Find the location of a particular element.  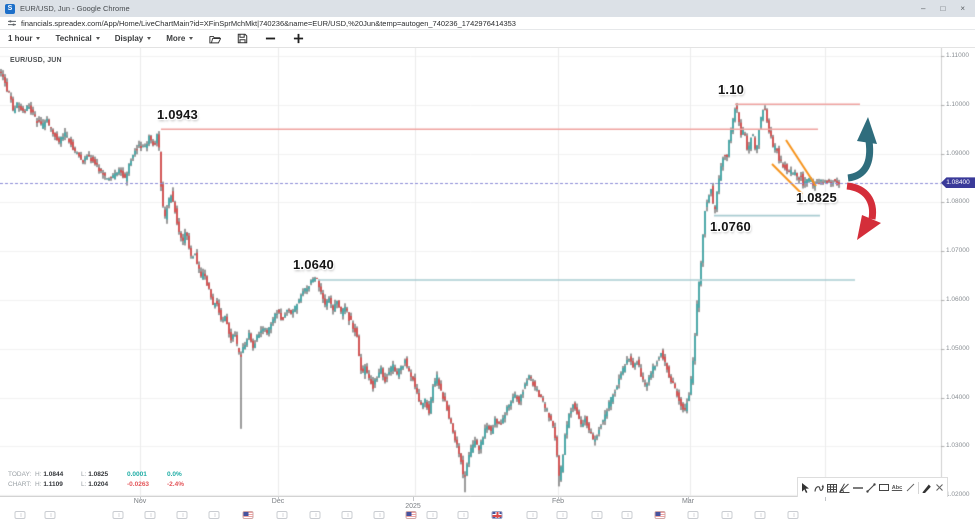

price-level-annotation: 1.0640 is located at coordinates (313, 264).